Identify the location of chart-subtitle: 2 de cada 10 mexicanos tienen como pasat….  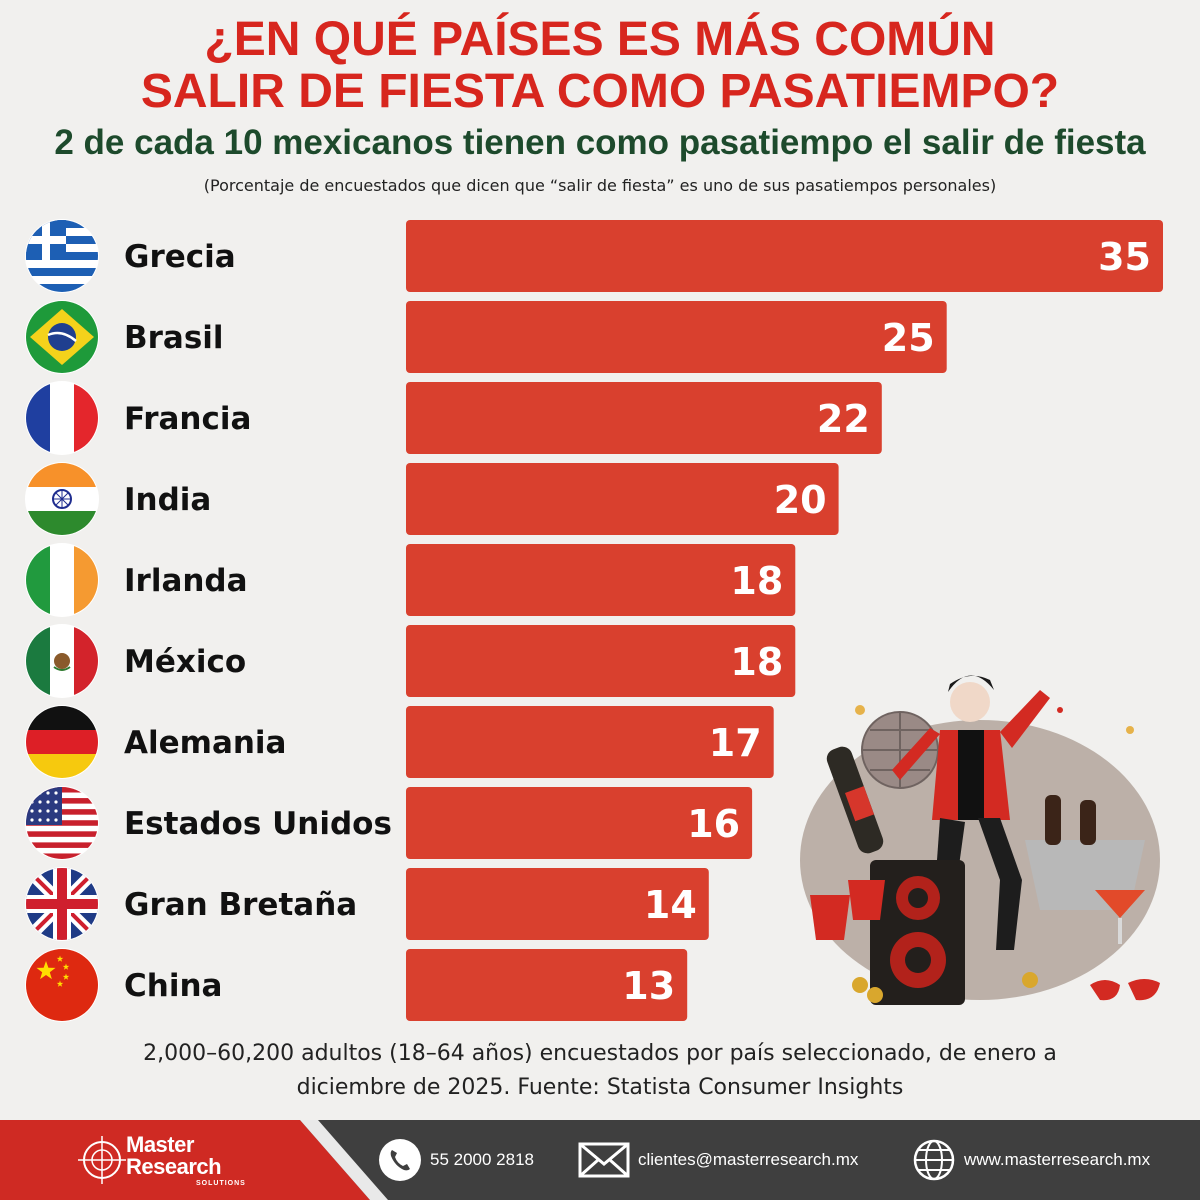
(600, 142).